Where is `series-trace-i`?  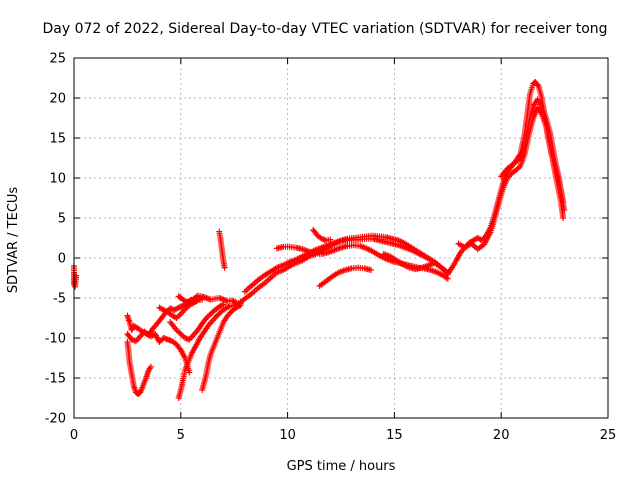 series-trace-i is located at coordinates (197, 322).